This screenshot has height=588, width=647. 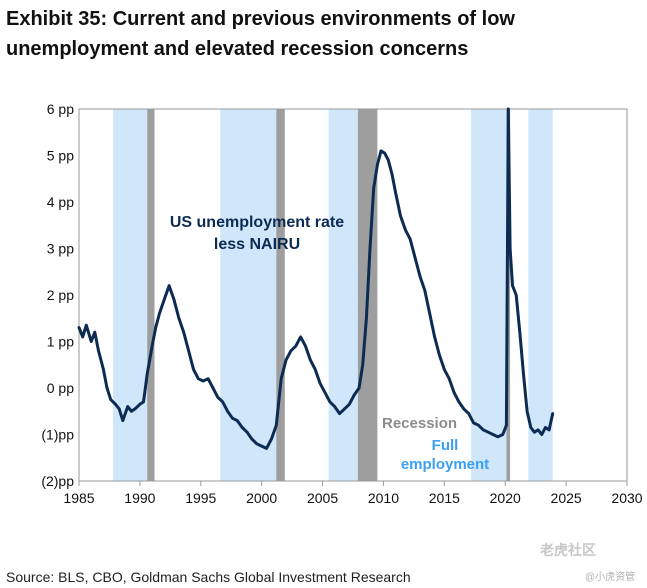 What do you see at coordinates (566, 498) in the screenshot?
I see `x-tick-label: 2025` at bounding box center [566, 498].